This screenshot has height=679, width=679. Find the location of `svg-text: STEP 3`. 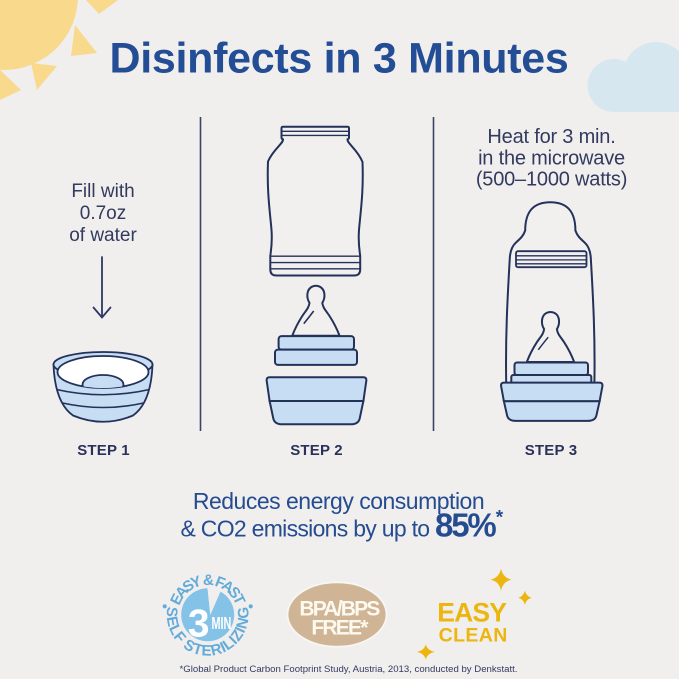

svg-text: STEP 3 is located at coordinates (551, 450).